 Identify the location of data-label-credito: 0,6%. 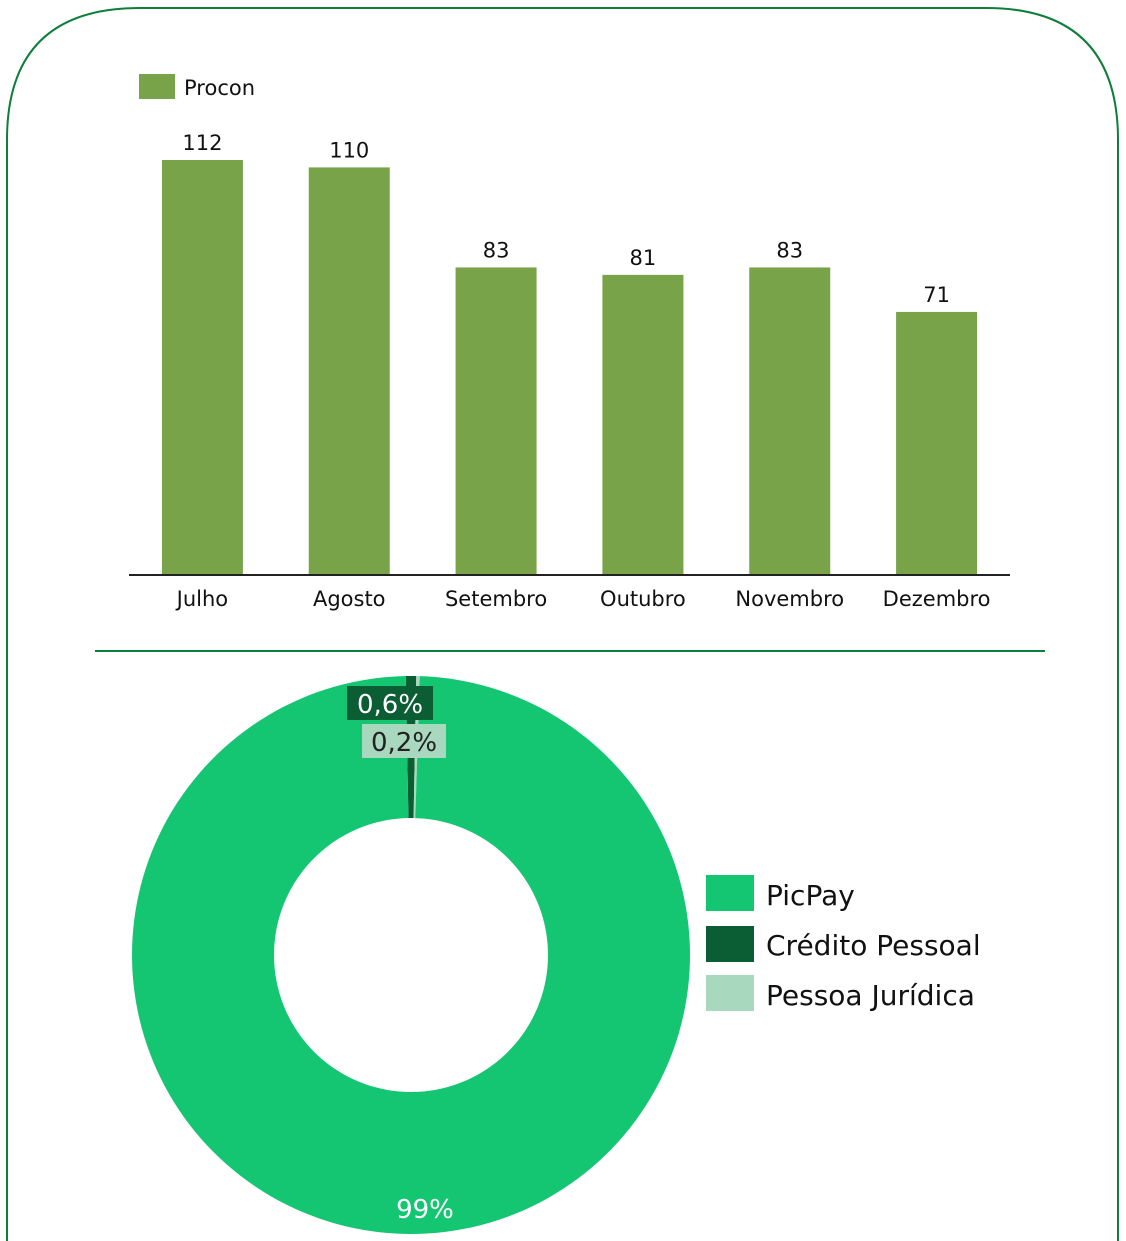
(390, 705).